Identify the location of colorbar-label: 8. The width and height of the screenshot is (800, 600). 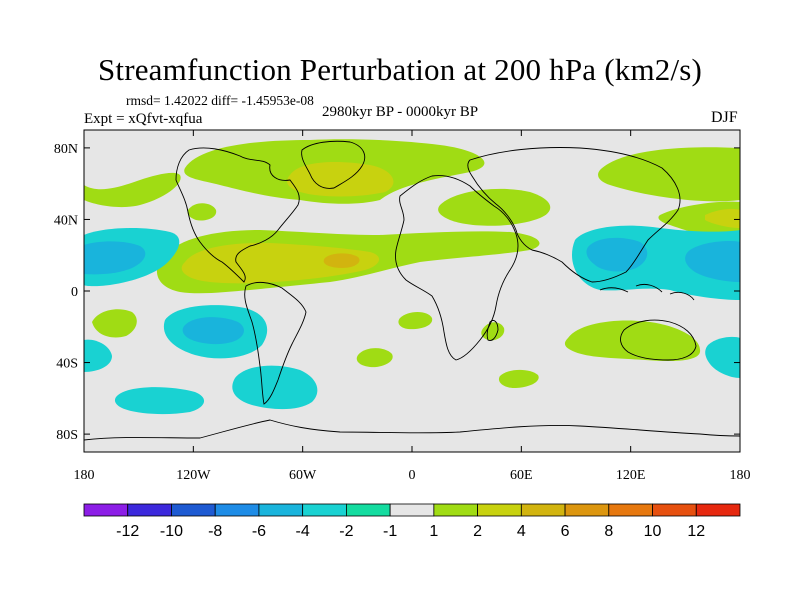
(608, 531).